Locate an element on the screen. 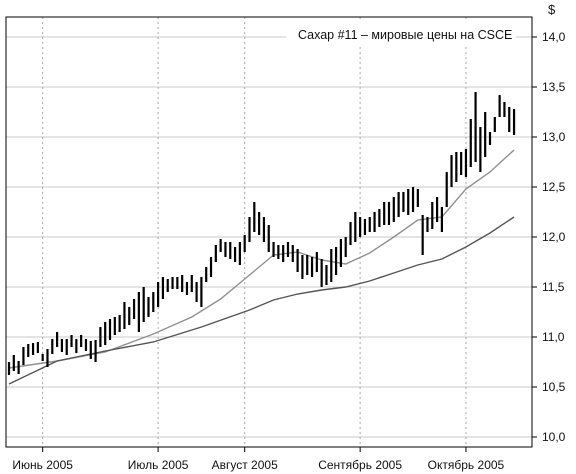 The height and width of the screenshot is (474, 576). y-tick-label: 13,0 is located at coordinates (554, 137).